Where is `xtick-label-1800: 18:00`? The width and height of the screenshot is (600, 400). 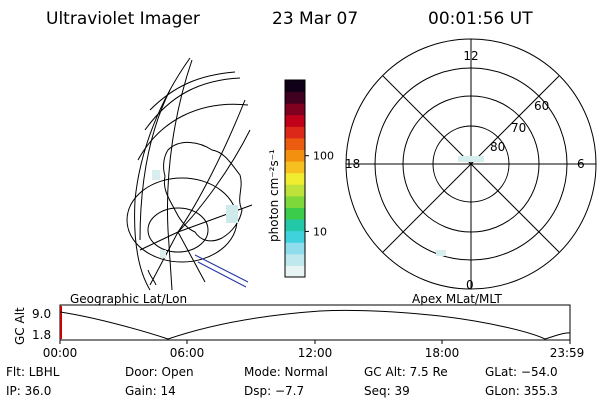 xtick-label-1800: 18:00 is located at coordinates (442, 353).